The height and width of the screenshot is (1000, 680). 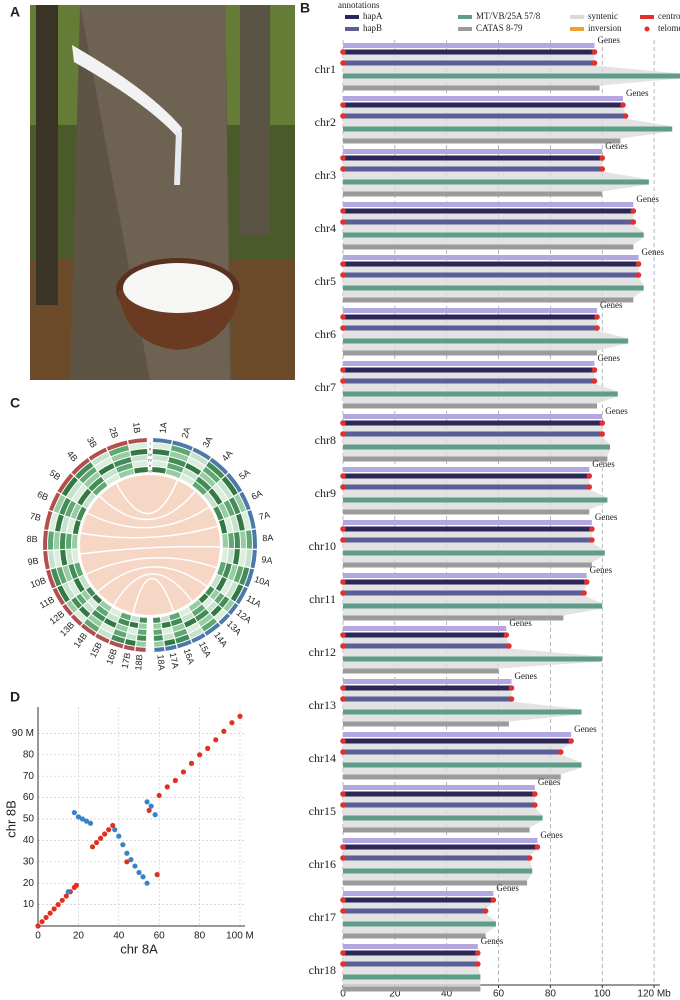 What do you see at coordinates (47, 155) in the screenshot?
I see `photo-tree` at bounding box center [47, 155].